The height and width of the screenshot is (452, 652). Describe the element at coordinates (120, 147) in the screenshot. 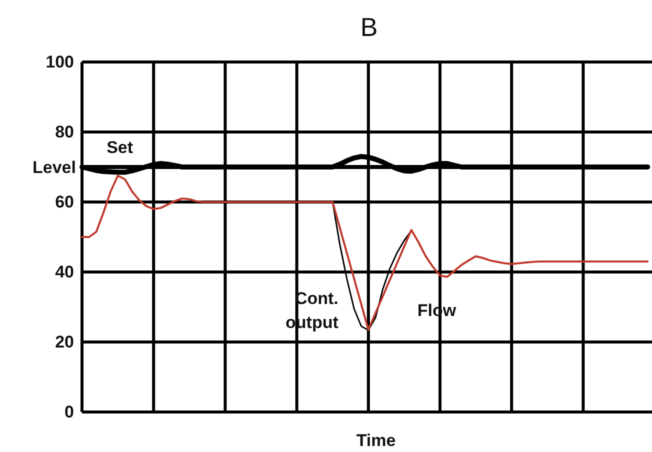

I see `series-label: Set` at that location.